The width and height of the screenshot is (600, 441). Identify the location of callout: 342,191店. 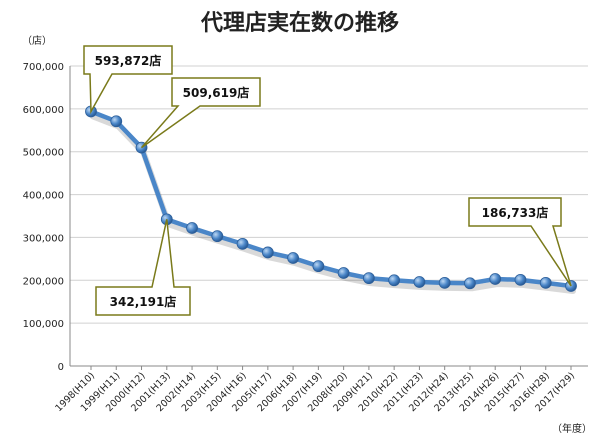
(143, 267).